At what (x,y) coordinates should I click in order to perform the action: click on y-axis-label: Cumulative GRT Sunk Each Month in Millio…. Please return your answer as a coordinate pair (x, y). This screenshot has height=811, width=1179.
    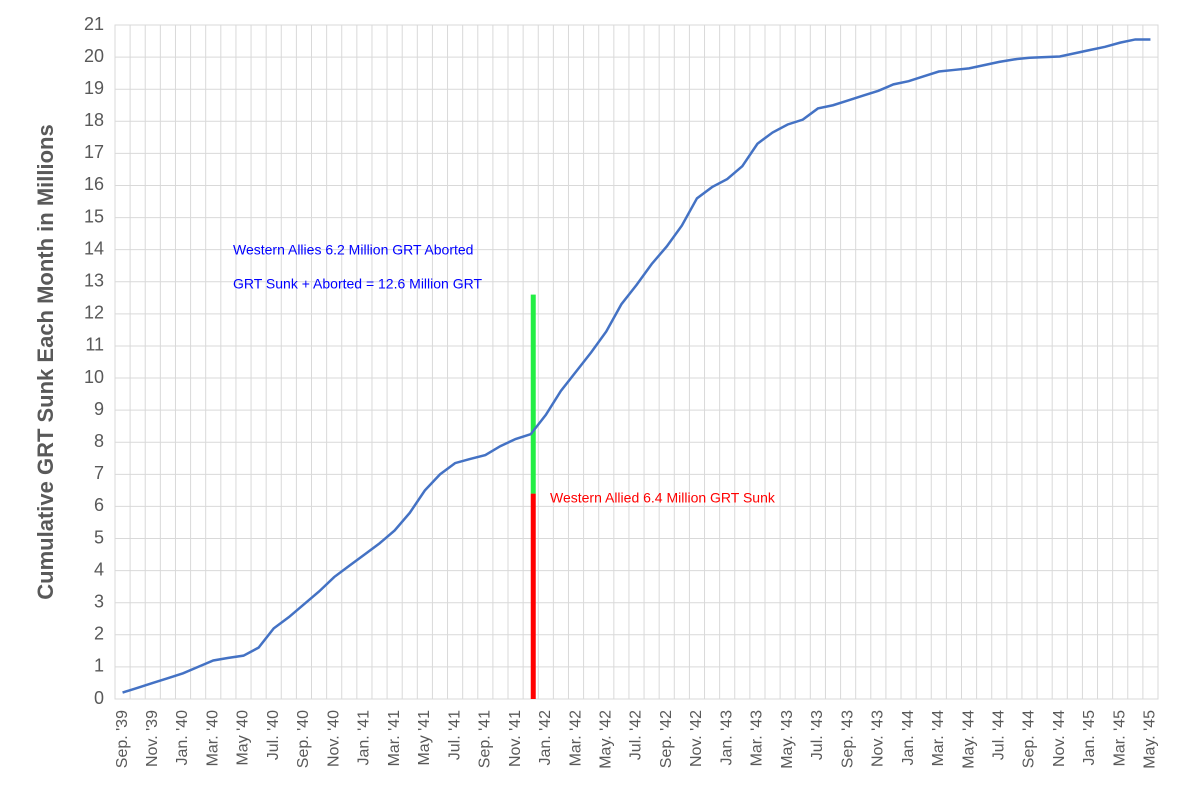
    Looking at the image, I should click on (45, 361).